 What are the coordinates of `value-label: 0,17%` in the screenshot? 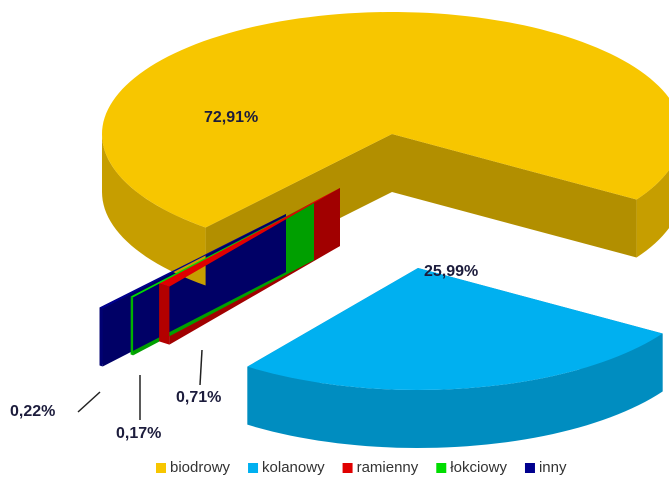 It's located at (138, 433).